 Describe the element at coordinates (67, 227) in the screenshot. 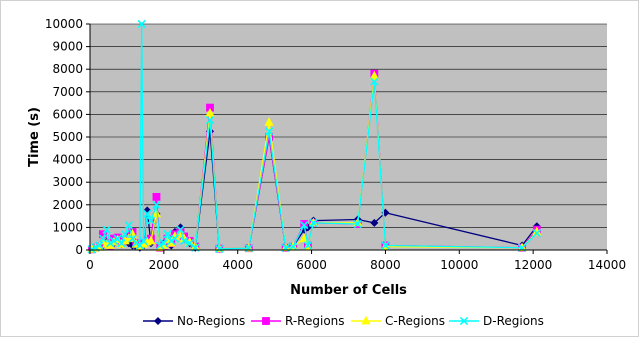

I see `y-tick-label: 1000` at that location.